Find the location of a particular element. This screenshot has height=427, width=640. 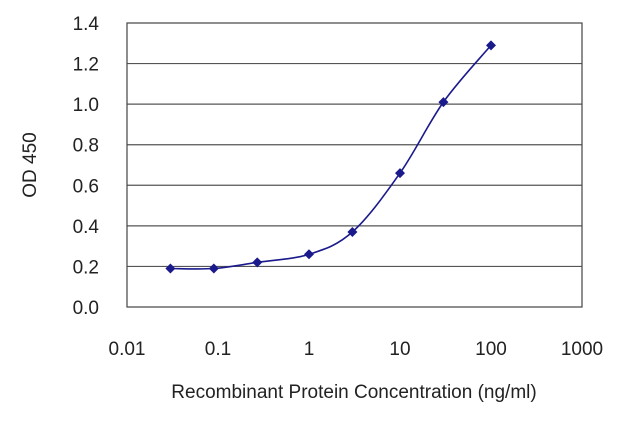

y-tick-label: 0.6 is located at coordinates (86, 186).